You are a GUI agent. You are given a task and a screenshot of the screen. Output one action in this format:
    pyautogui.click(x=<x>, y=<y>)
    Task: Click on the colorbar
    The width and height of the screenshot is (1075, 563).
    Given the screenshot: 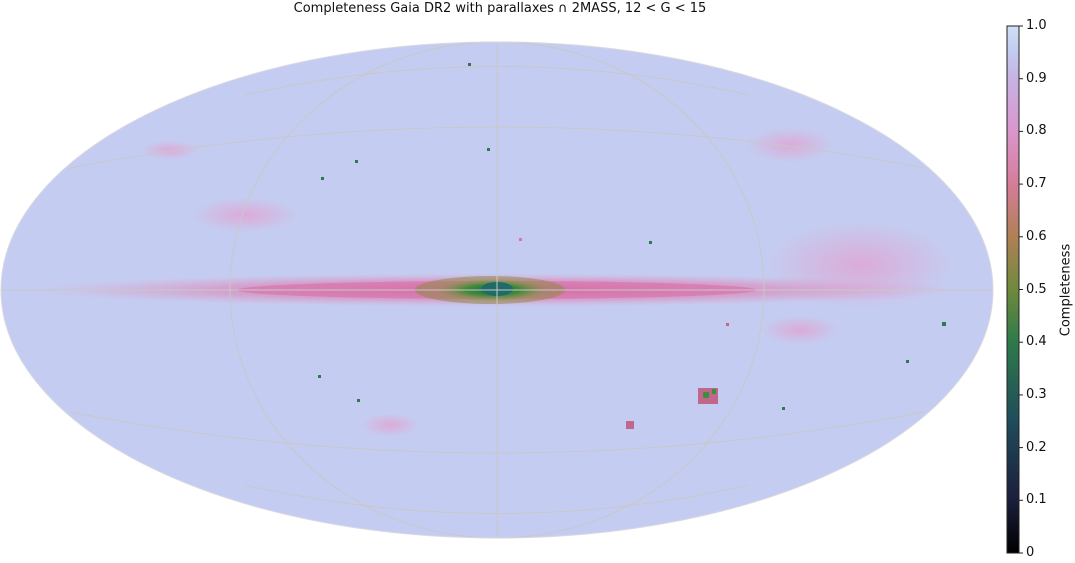 What is the action you would take?
    pyautogui.click(x=1014, y=289)
    